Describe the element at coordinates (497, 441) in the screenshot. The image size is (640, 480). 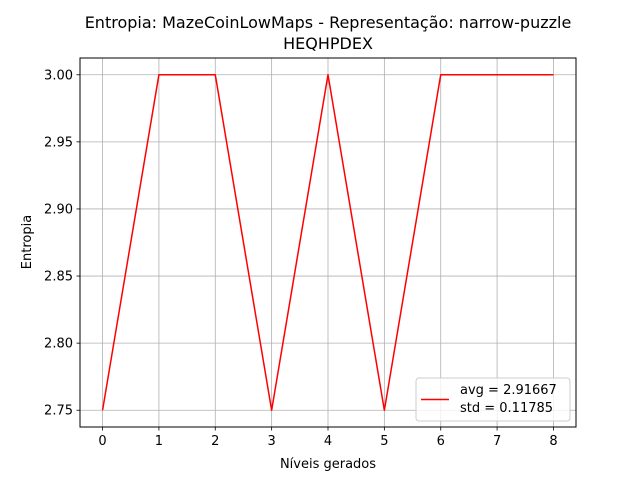
I see `x-tick-label: 7` at that location.